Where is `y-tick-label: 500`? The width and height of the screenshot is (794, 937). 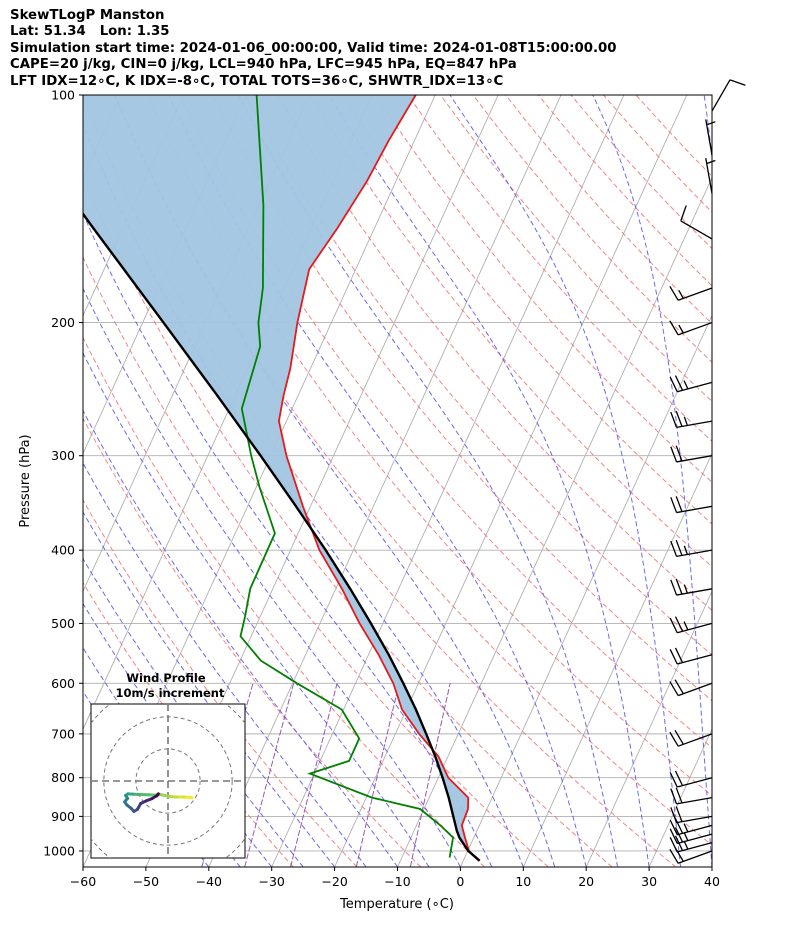
y-tick-label: 500 is located at coordinates (63, 623).